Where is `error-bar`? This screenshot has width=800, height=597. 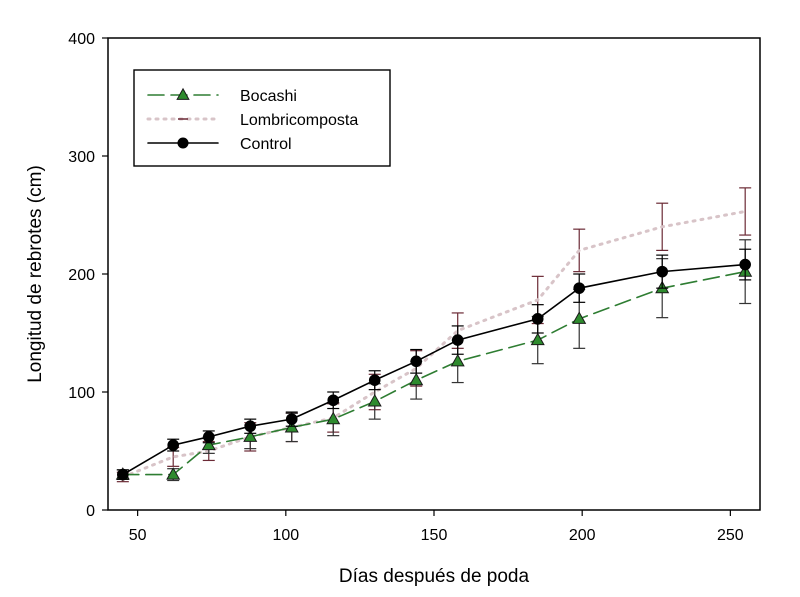 error-bar is located at coordinates (745, 211).